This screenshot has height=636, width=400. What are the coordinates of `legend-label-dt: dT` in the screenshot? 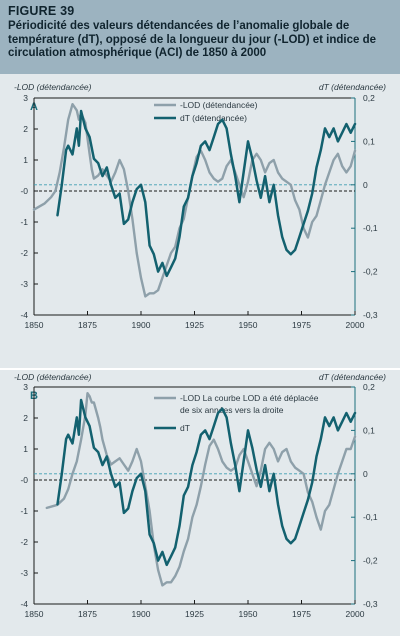 It's located at (185, 428).